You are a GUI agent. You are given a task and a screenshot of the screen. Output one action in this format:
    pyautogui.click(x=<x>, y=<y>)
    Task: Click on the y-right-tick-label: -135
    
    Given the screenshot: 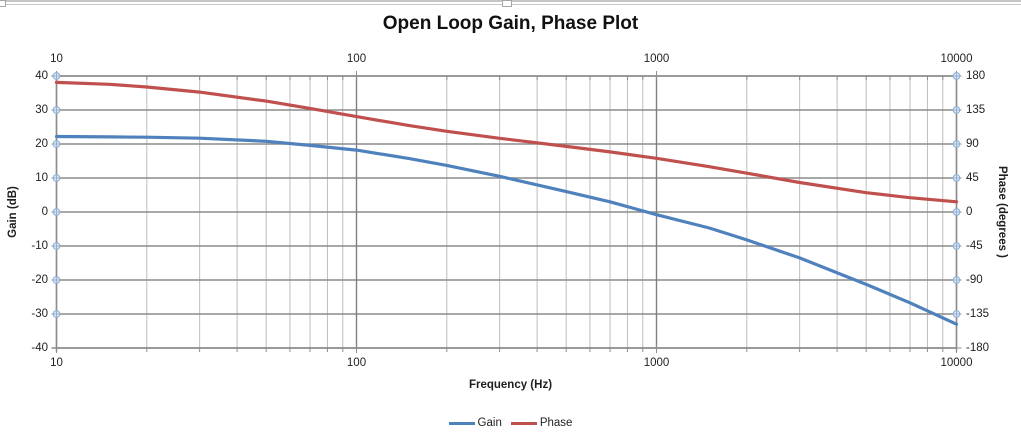 What is the action you would take?
    pyautogui.click(x=978, y=314)
    